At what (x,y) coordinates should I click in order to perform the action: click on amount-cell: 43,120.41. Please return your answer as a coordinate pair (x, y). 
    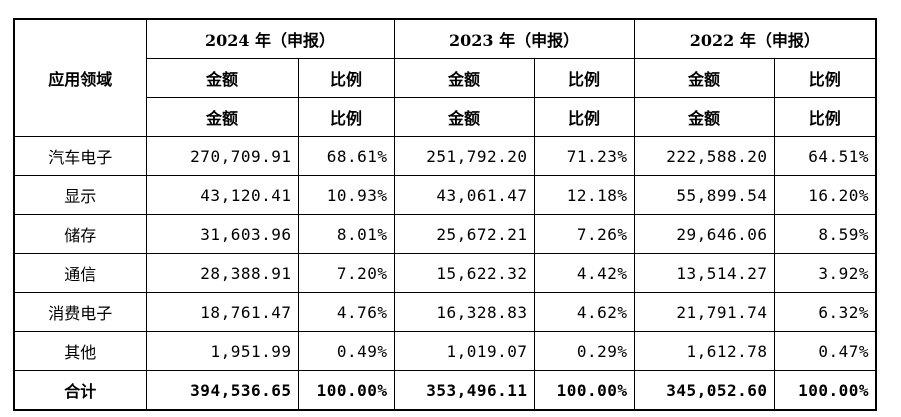
    Looking at the image, I should click on (222, 195).